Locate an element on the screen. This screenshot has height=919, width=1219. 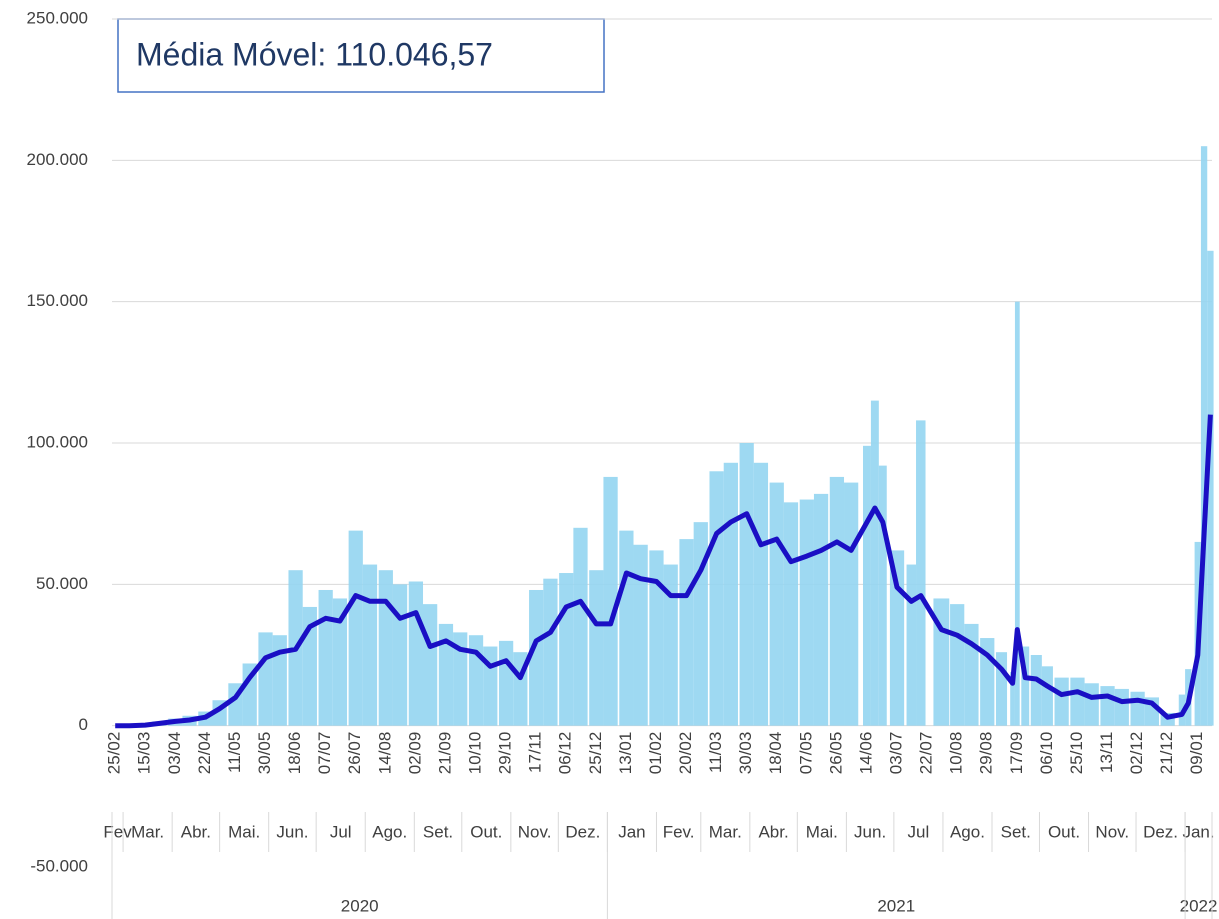
x-tick-label: 17/09 is located at coordinates (1016, 753).